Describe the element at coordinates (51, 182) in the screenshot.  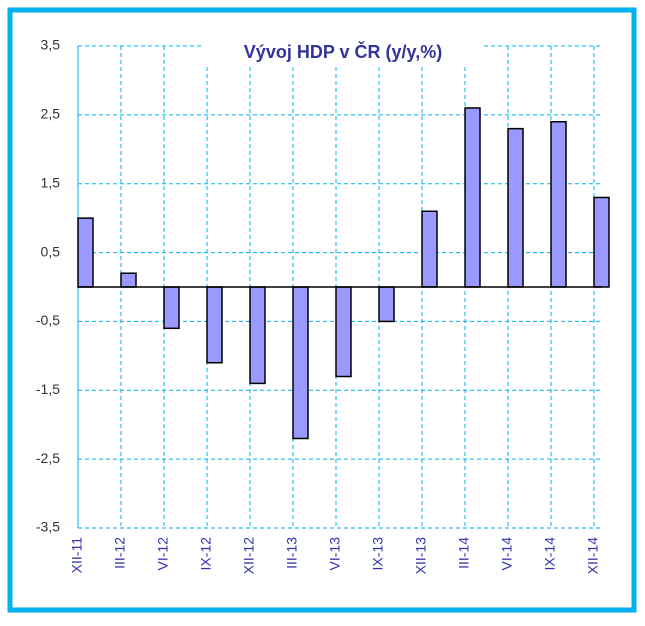
I see `y-tick-label: 1,5` at that location.